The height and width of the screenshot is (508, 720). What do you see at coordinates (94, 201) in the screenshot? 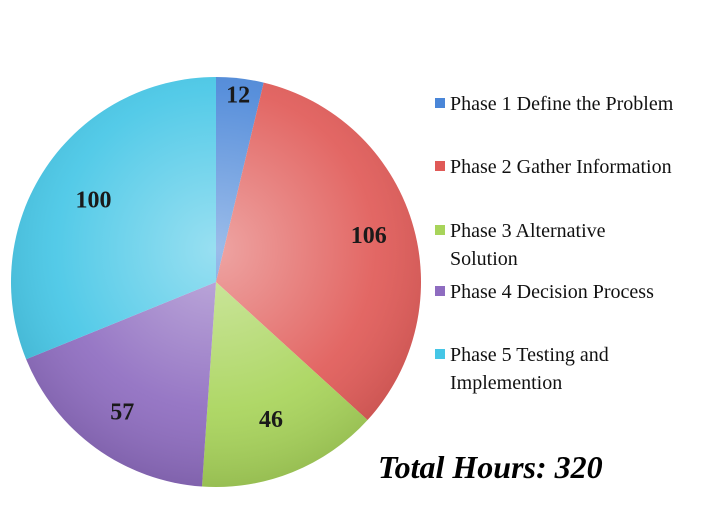
I see `pie-slice-value-label: 100` at bounding box center [94, 201].